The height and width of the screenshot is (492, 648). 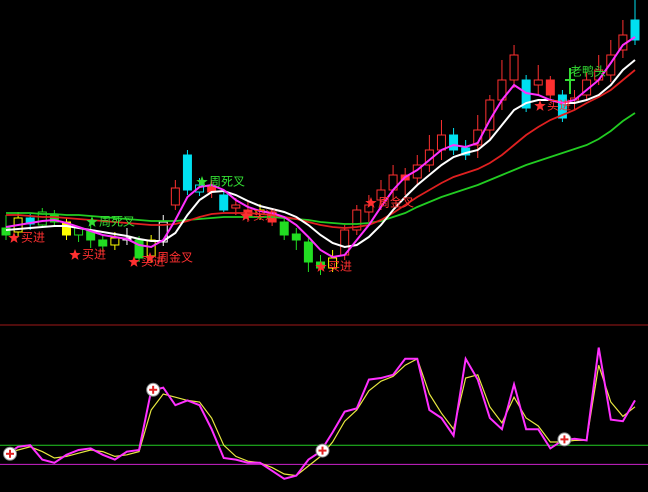 What do you see at coordinates (588, 72) in the screenshot?
I see `annotation-label: 老鸭头` at bounding box center [588, 72].